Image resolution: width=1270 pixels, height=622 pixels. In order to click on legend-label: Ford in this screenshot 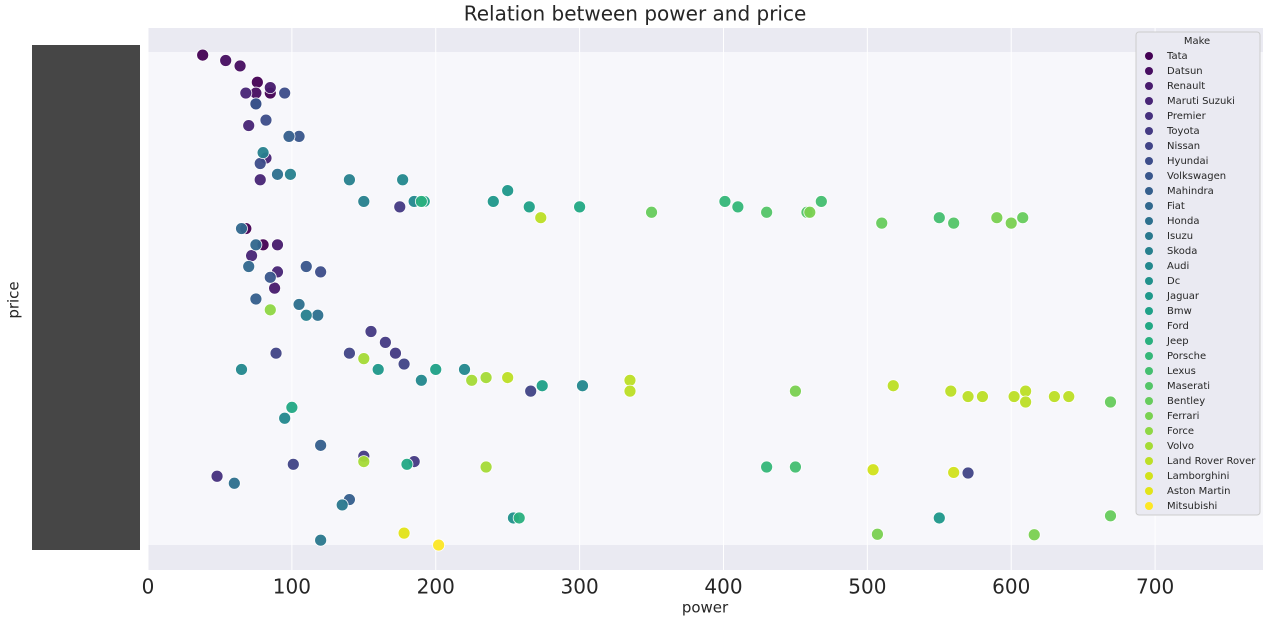, I will do `click(1178, 326)`.